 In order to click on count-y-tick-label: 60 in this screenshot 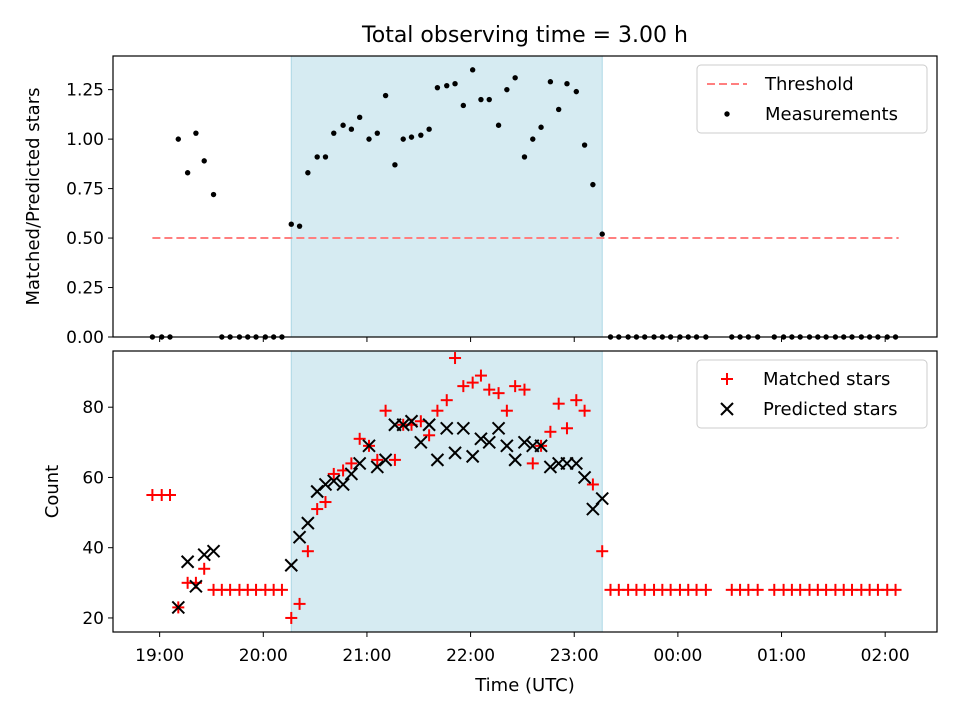, I will do `click(93, 478)`.